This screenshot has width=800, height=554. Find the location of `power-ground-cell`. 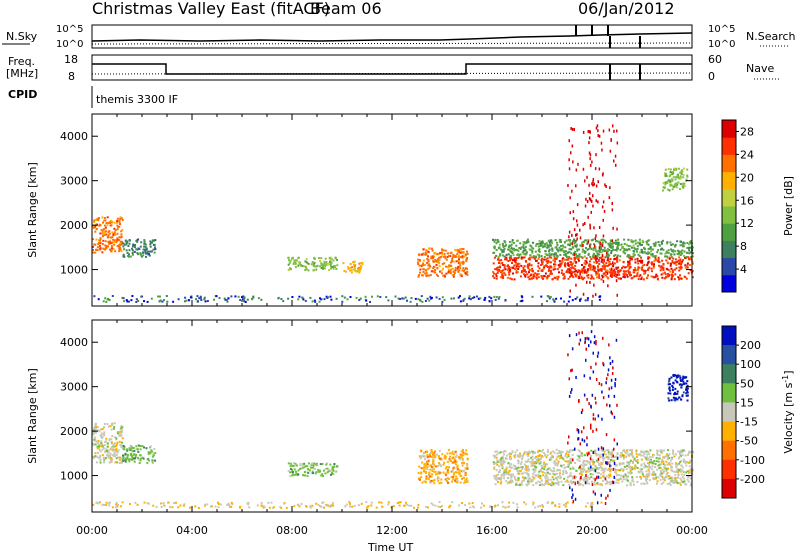

power-ground-cell is located at coordinates (159, 301).